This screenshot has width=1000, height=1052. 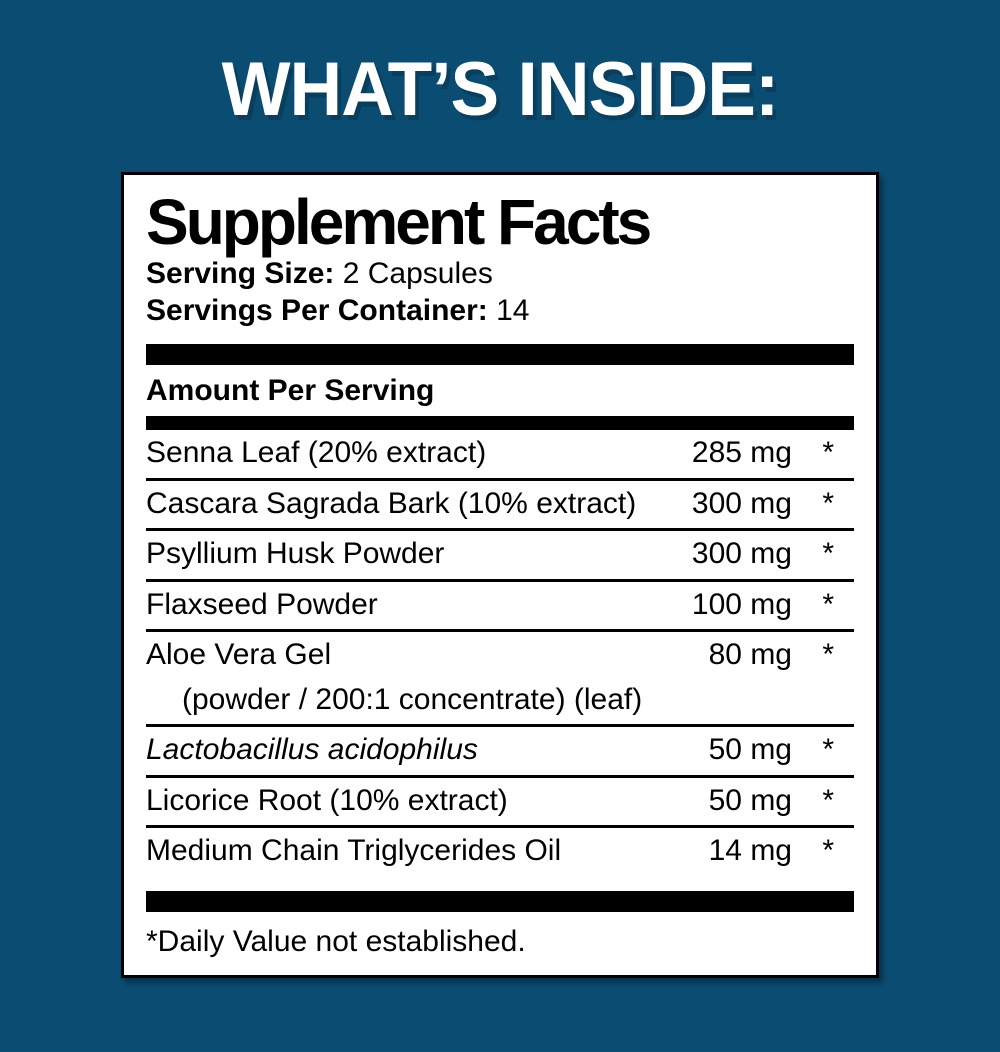 What do you see at coordinates (316, 453) in the screenshot?
I see `ingredient-name: Senna Leaf (20% extract)` at bounding box center [316, 453].